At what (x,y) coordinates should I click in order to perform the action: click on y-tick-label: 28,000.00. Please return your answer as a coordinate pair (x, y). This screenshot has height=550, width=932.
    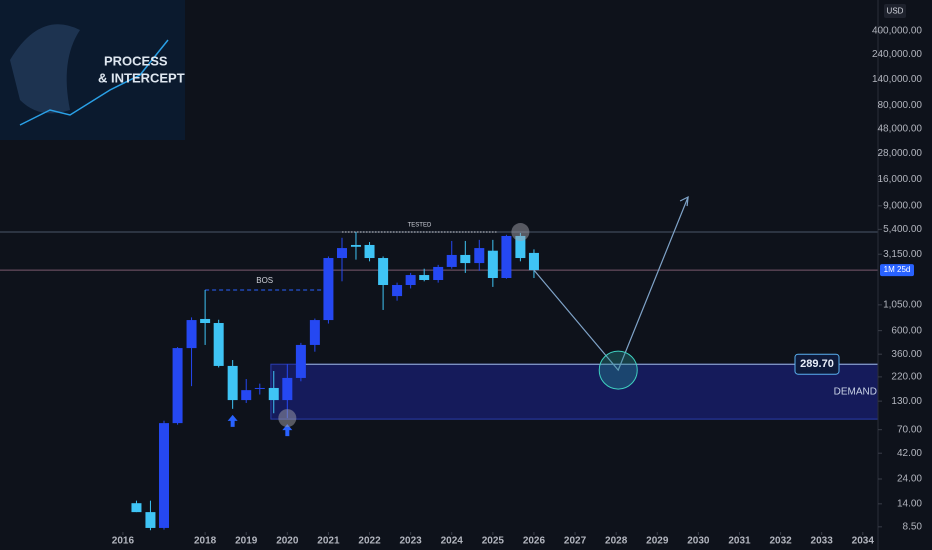
    Looking at the image, I should click on (900, 153).